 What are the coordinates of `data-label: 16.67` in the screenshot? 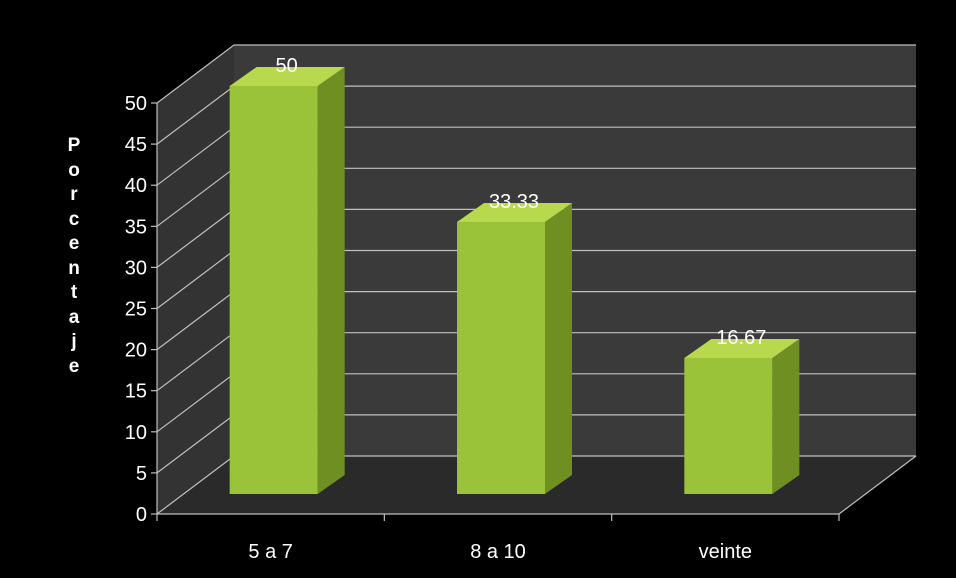 It's located at (741, 338).